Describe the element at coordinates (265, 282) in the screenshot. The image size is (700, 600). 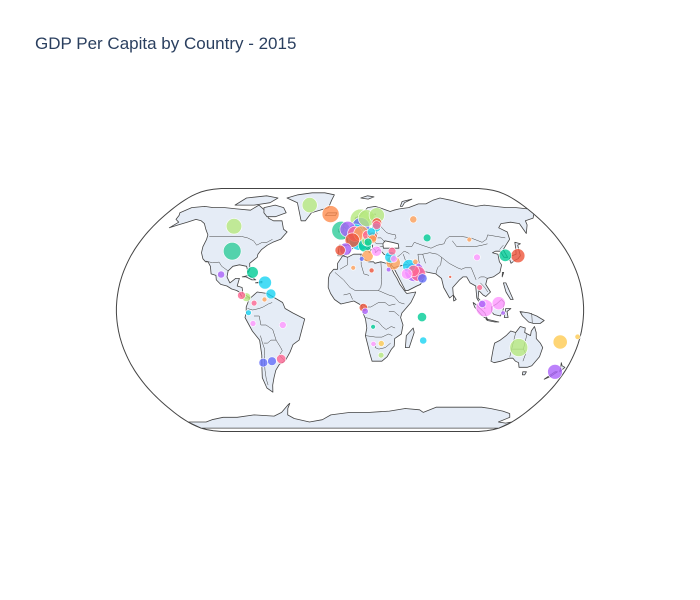
I see `country-bubble: Puerto Rico` at that location.